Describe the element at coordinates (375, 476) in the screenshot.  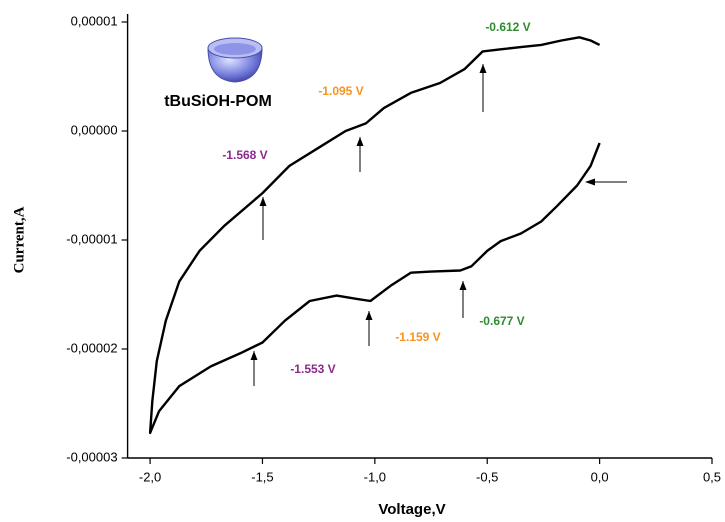
I see `x-tick-label: -1,0` at that location.